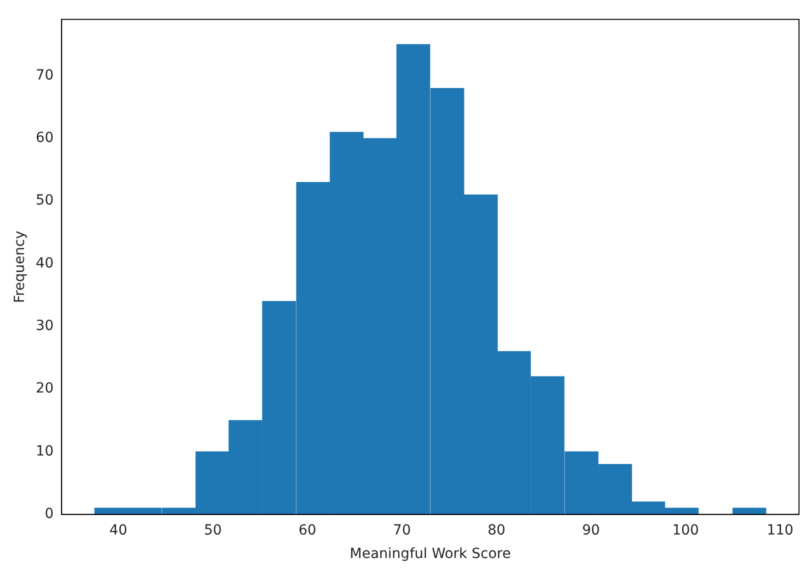 This screenshot has width=809, height=575. I want to click on x-tick-label: 40, so click(118, 530).